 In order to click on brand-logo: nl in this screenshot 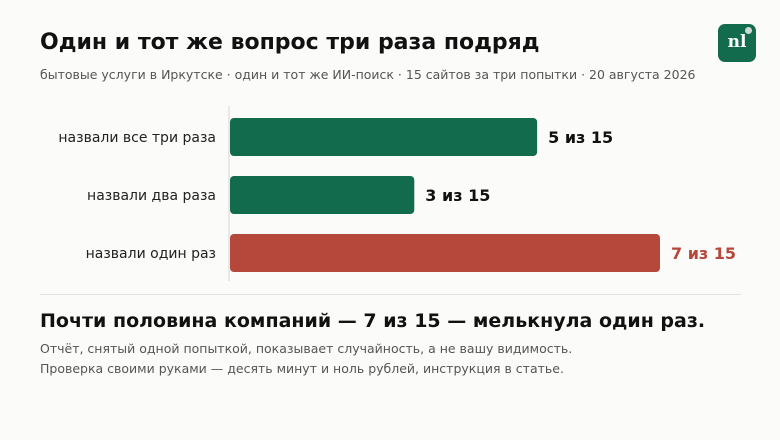, I will do `click(737, 43)`.